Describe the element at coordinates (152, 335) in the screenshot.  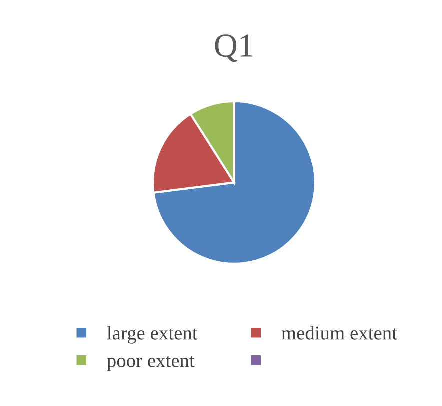
I see `legend-label: large extent` at that location.